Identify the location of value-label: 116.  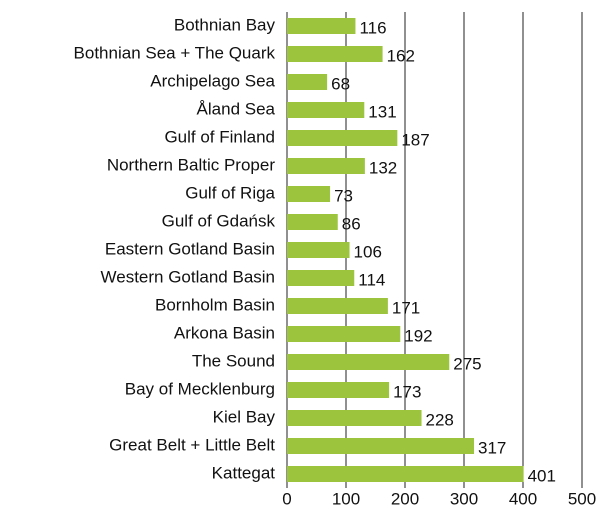
(372, 27).